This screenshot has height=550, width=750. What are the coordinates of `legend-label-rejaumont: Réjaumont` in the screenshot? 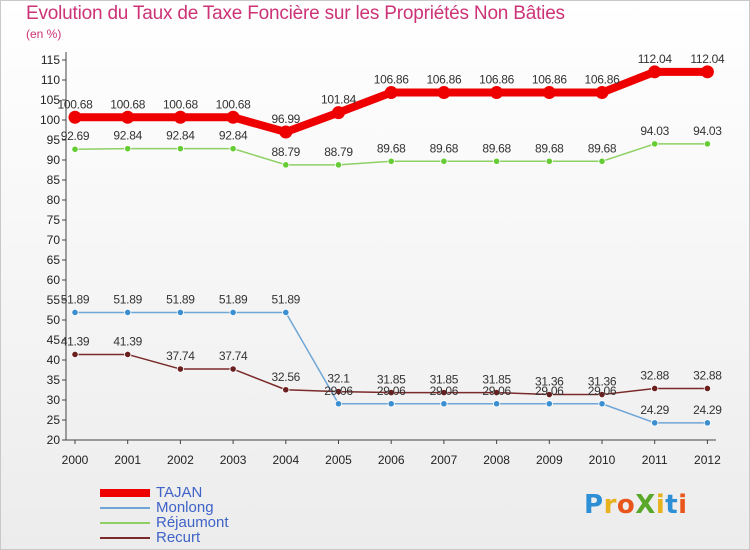 It's located at (192, 522).